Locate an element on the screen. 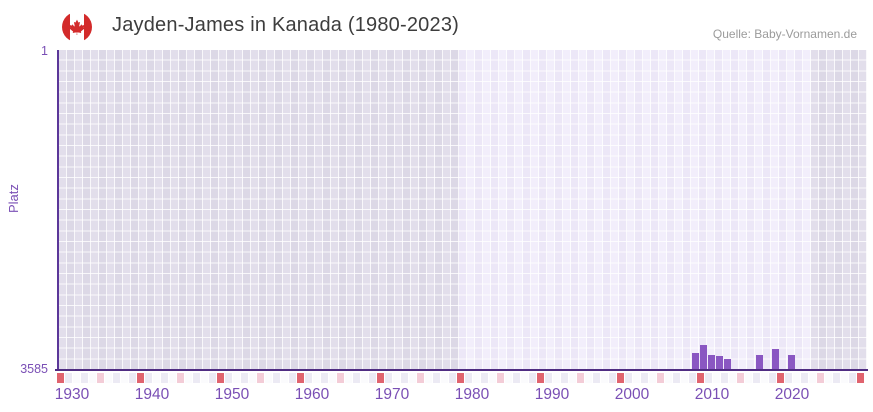 The image size is (873, 412). strip-cell-2022 is located at coordinates (796, 378).